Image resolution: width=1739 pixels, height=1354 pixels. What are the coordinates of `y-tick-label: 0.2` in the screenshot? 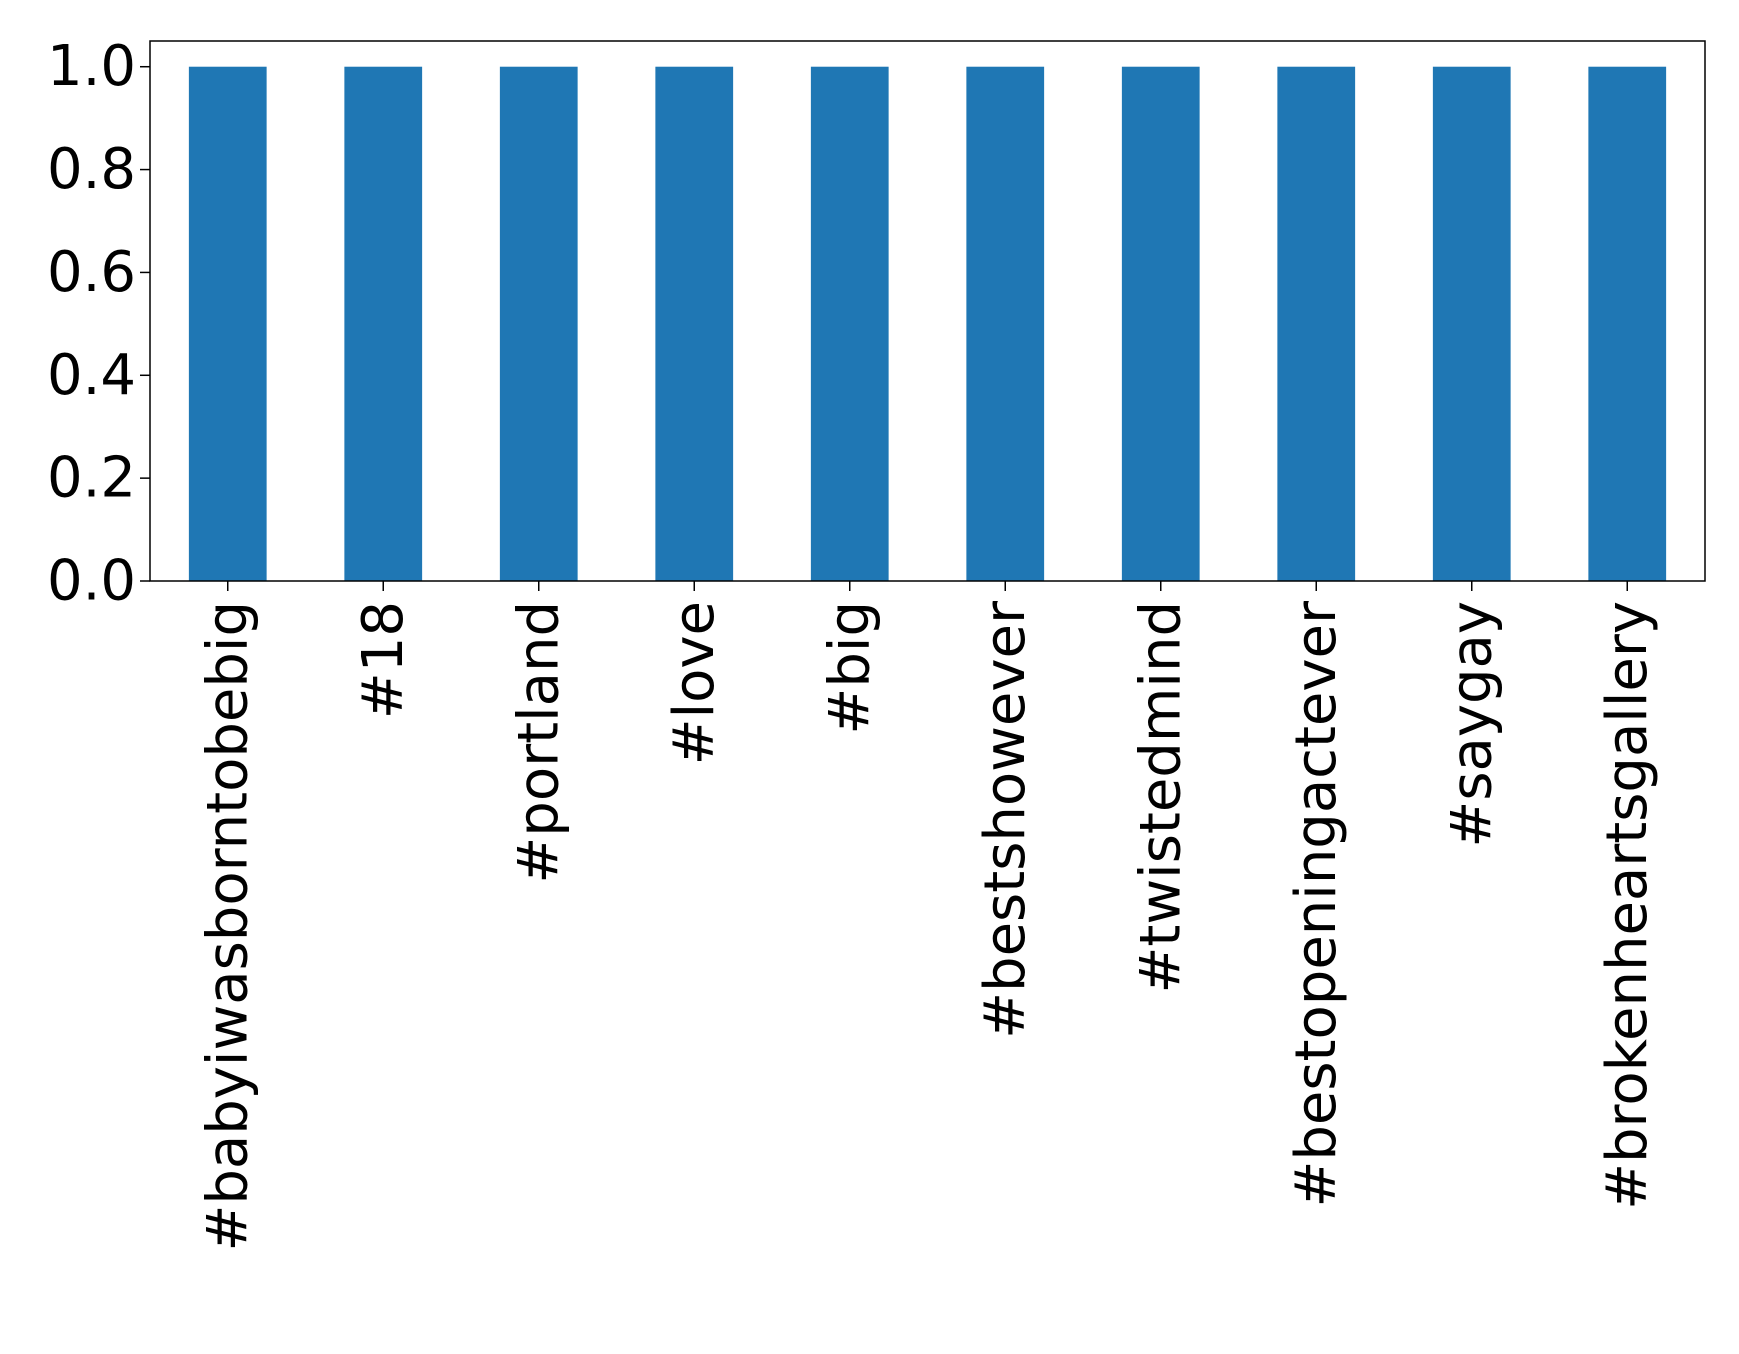 It's located at (91, 478).